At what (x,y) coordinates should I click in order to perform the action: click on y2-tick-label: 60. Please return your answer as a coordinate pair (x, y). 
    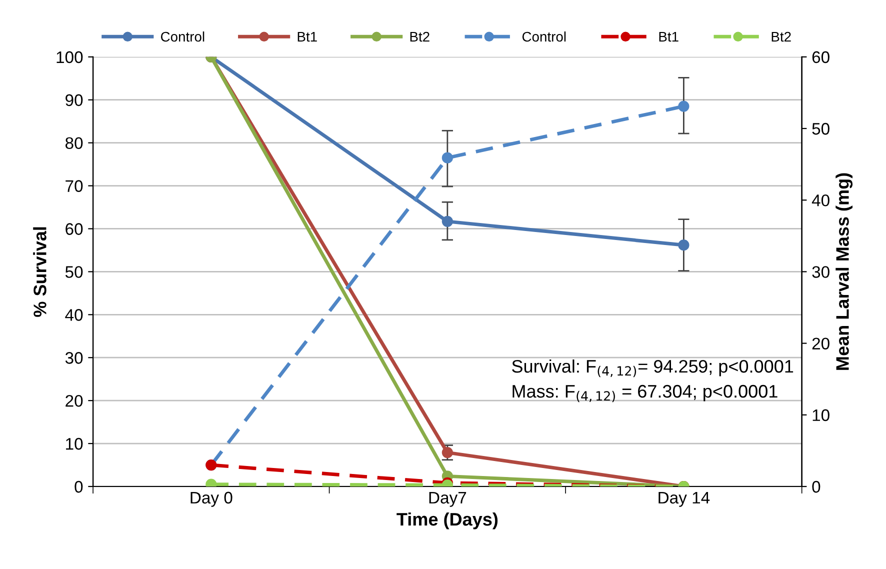
    Looking at the image, I should click on (821, 57).